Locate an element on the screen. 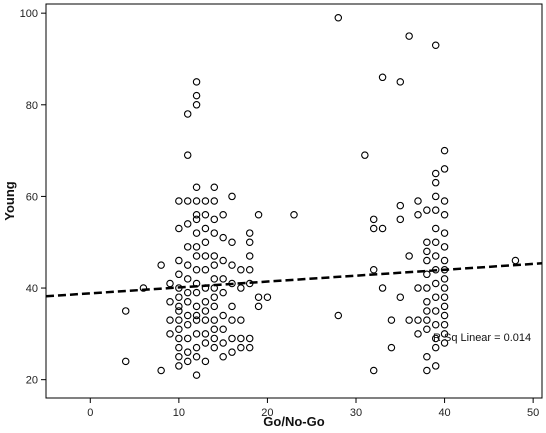 The height and width of the screenshot is (433, 546). x-tick-label: 10 is located at coordinates (179, 413).